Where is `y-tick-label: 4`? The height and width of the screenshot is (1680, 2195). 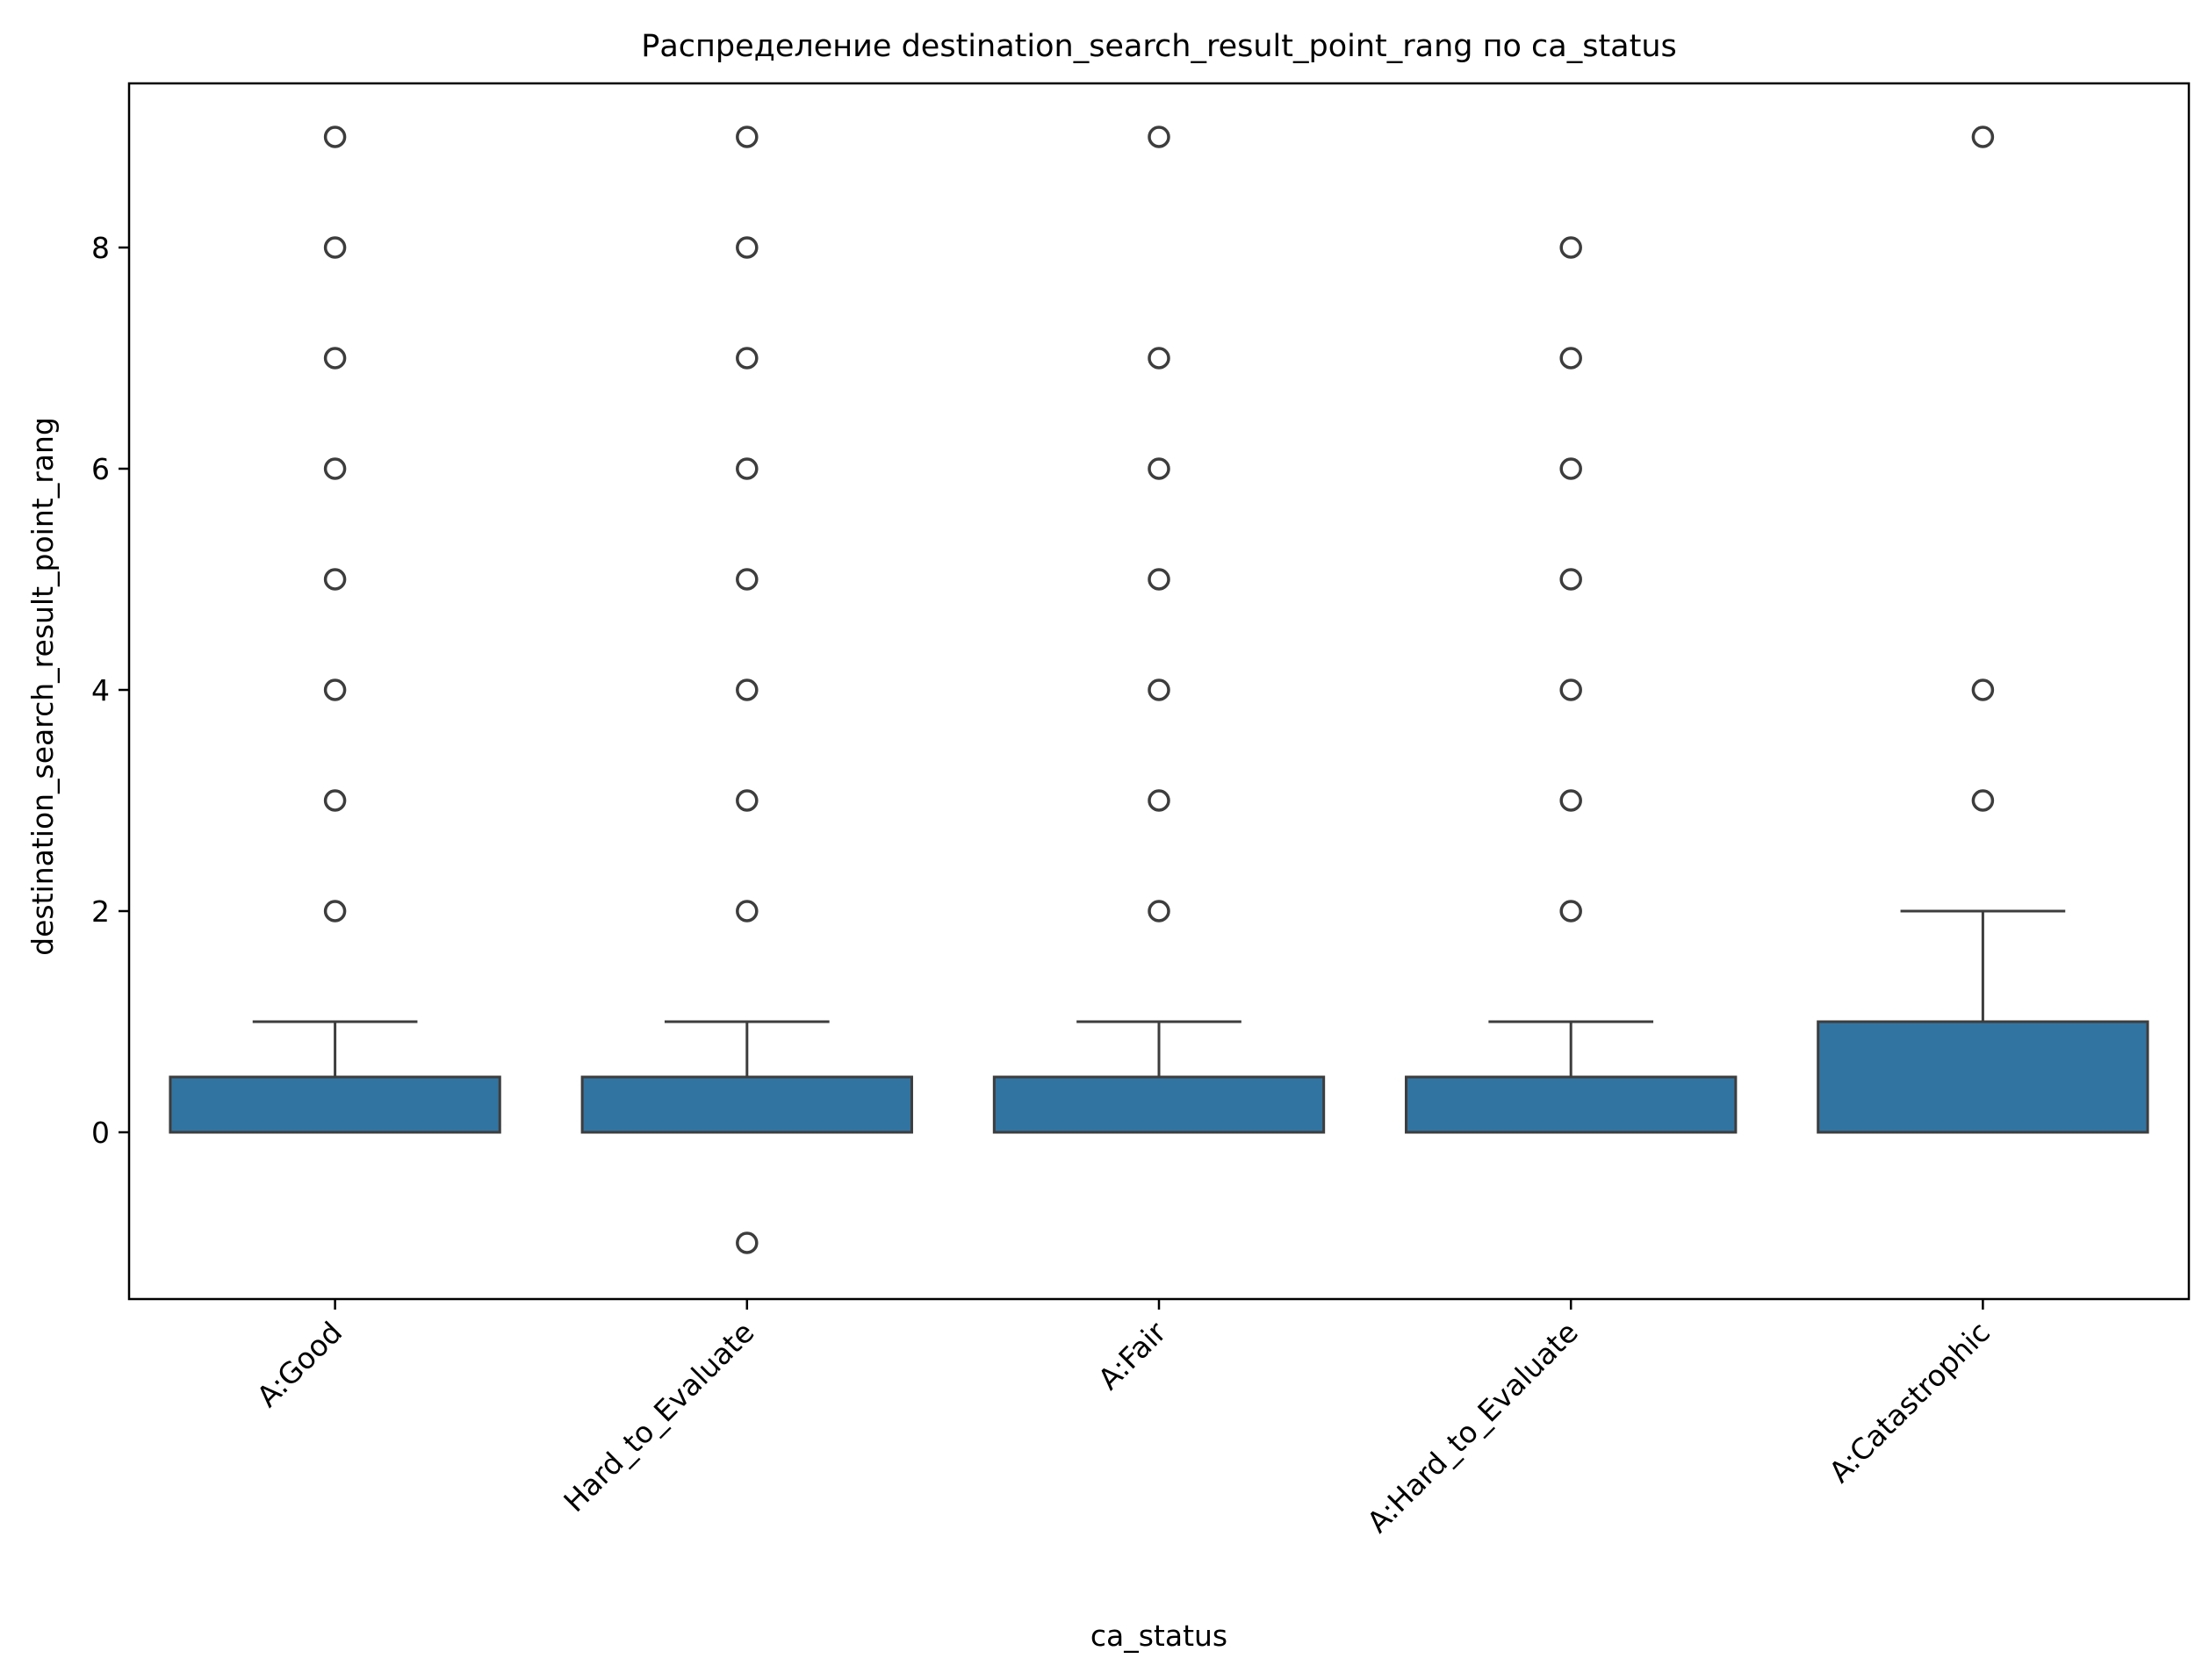 y-tick-label: 4 is located at coordinates (100, 690).